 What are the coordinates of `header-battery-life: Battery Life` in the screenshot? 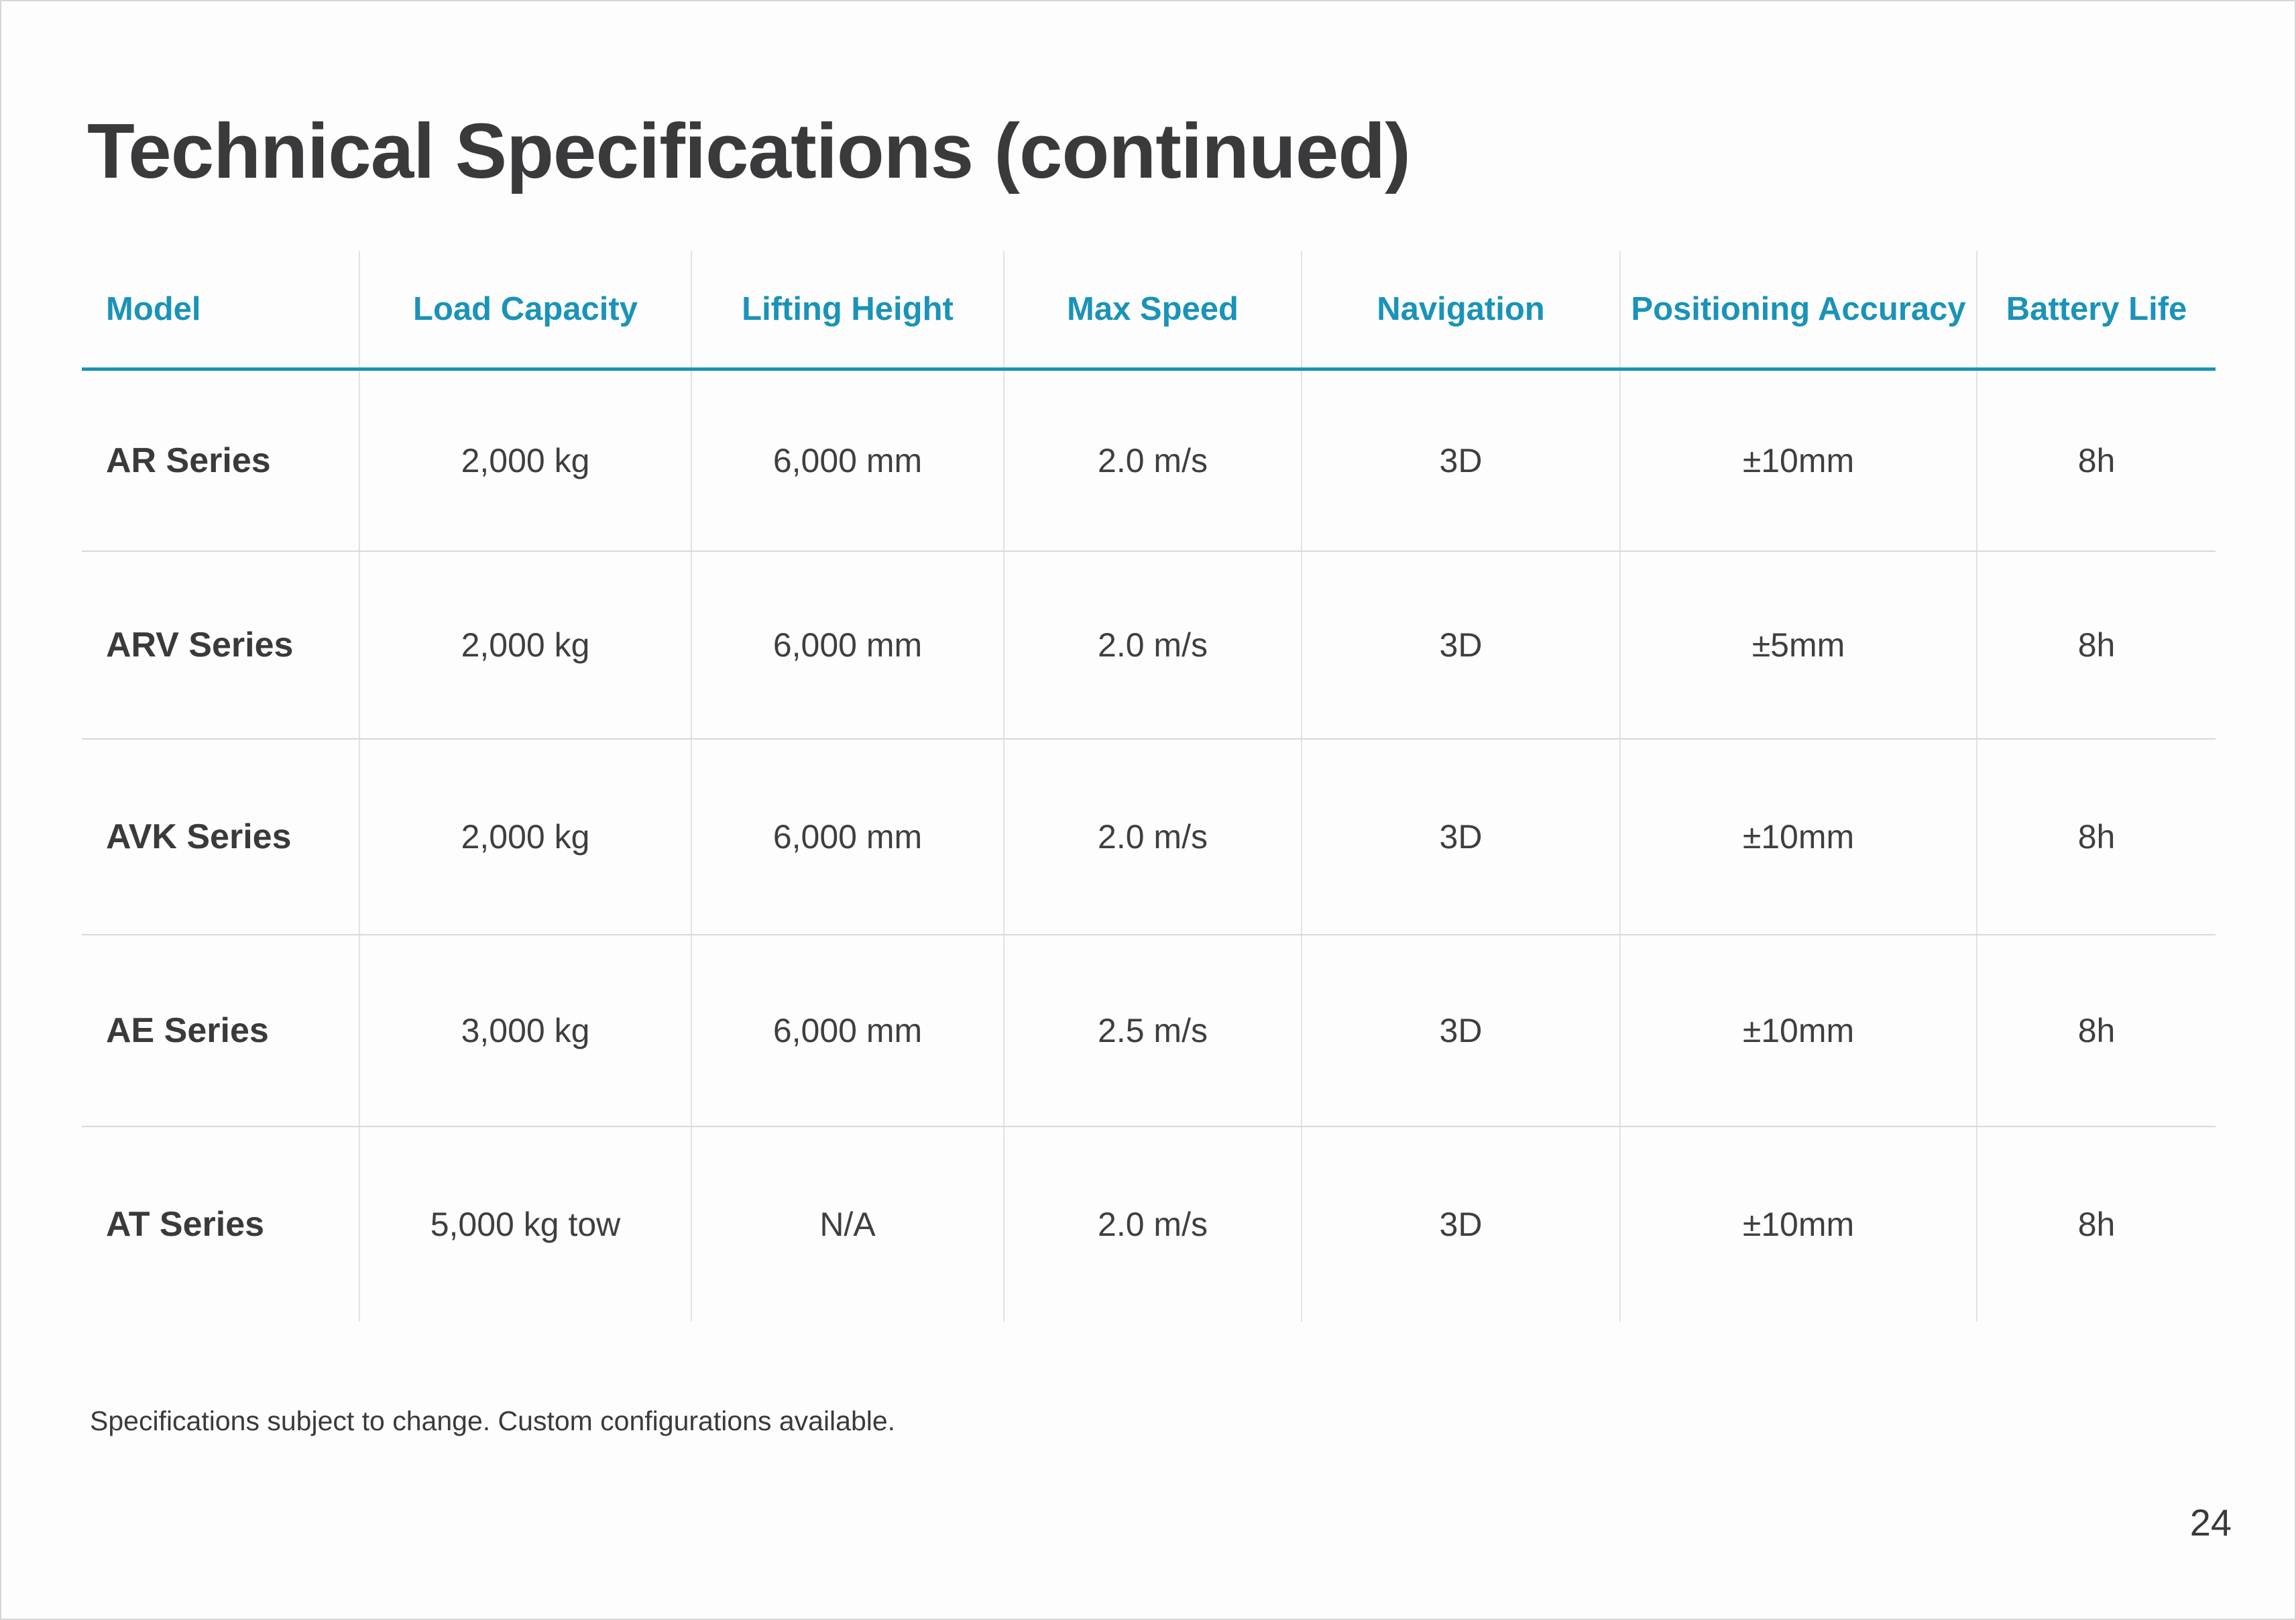 It's located at (2096, 311).